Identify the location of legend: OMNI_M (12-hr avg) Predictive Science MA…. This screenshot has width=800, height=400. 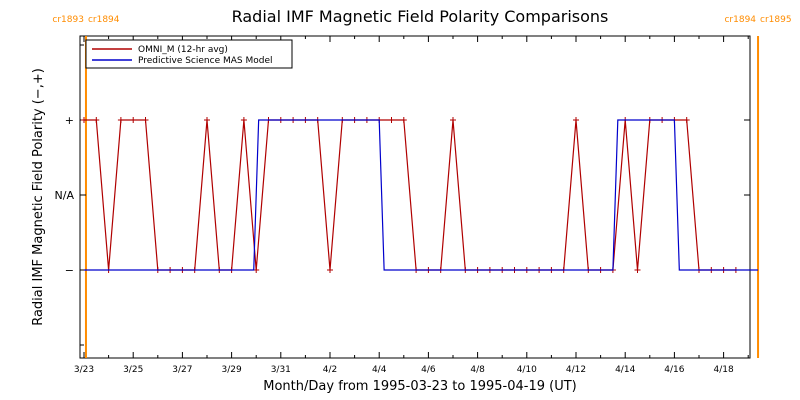
(189, 54).